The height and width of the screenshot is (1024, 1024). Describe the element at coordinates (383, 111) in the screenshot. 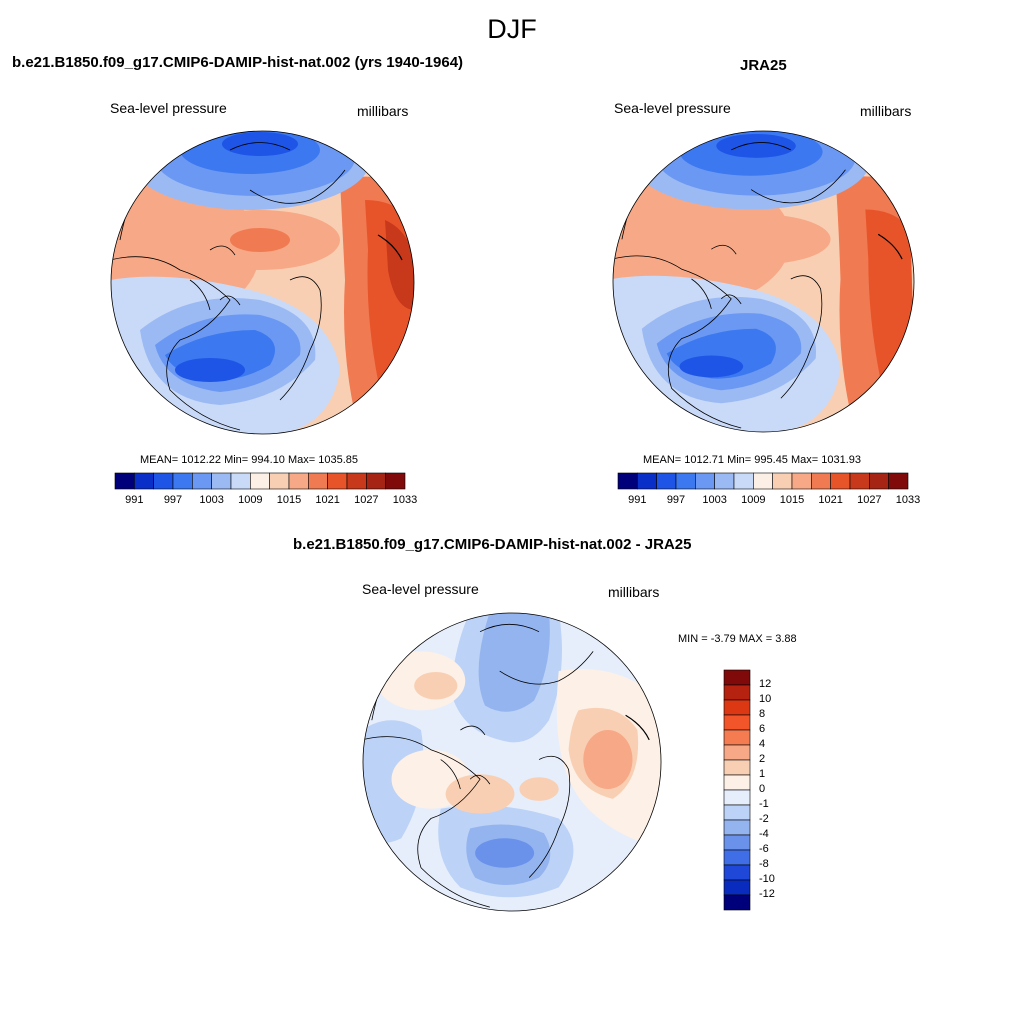

I see `panel1-units-label: millibars` at that location.